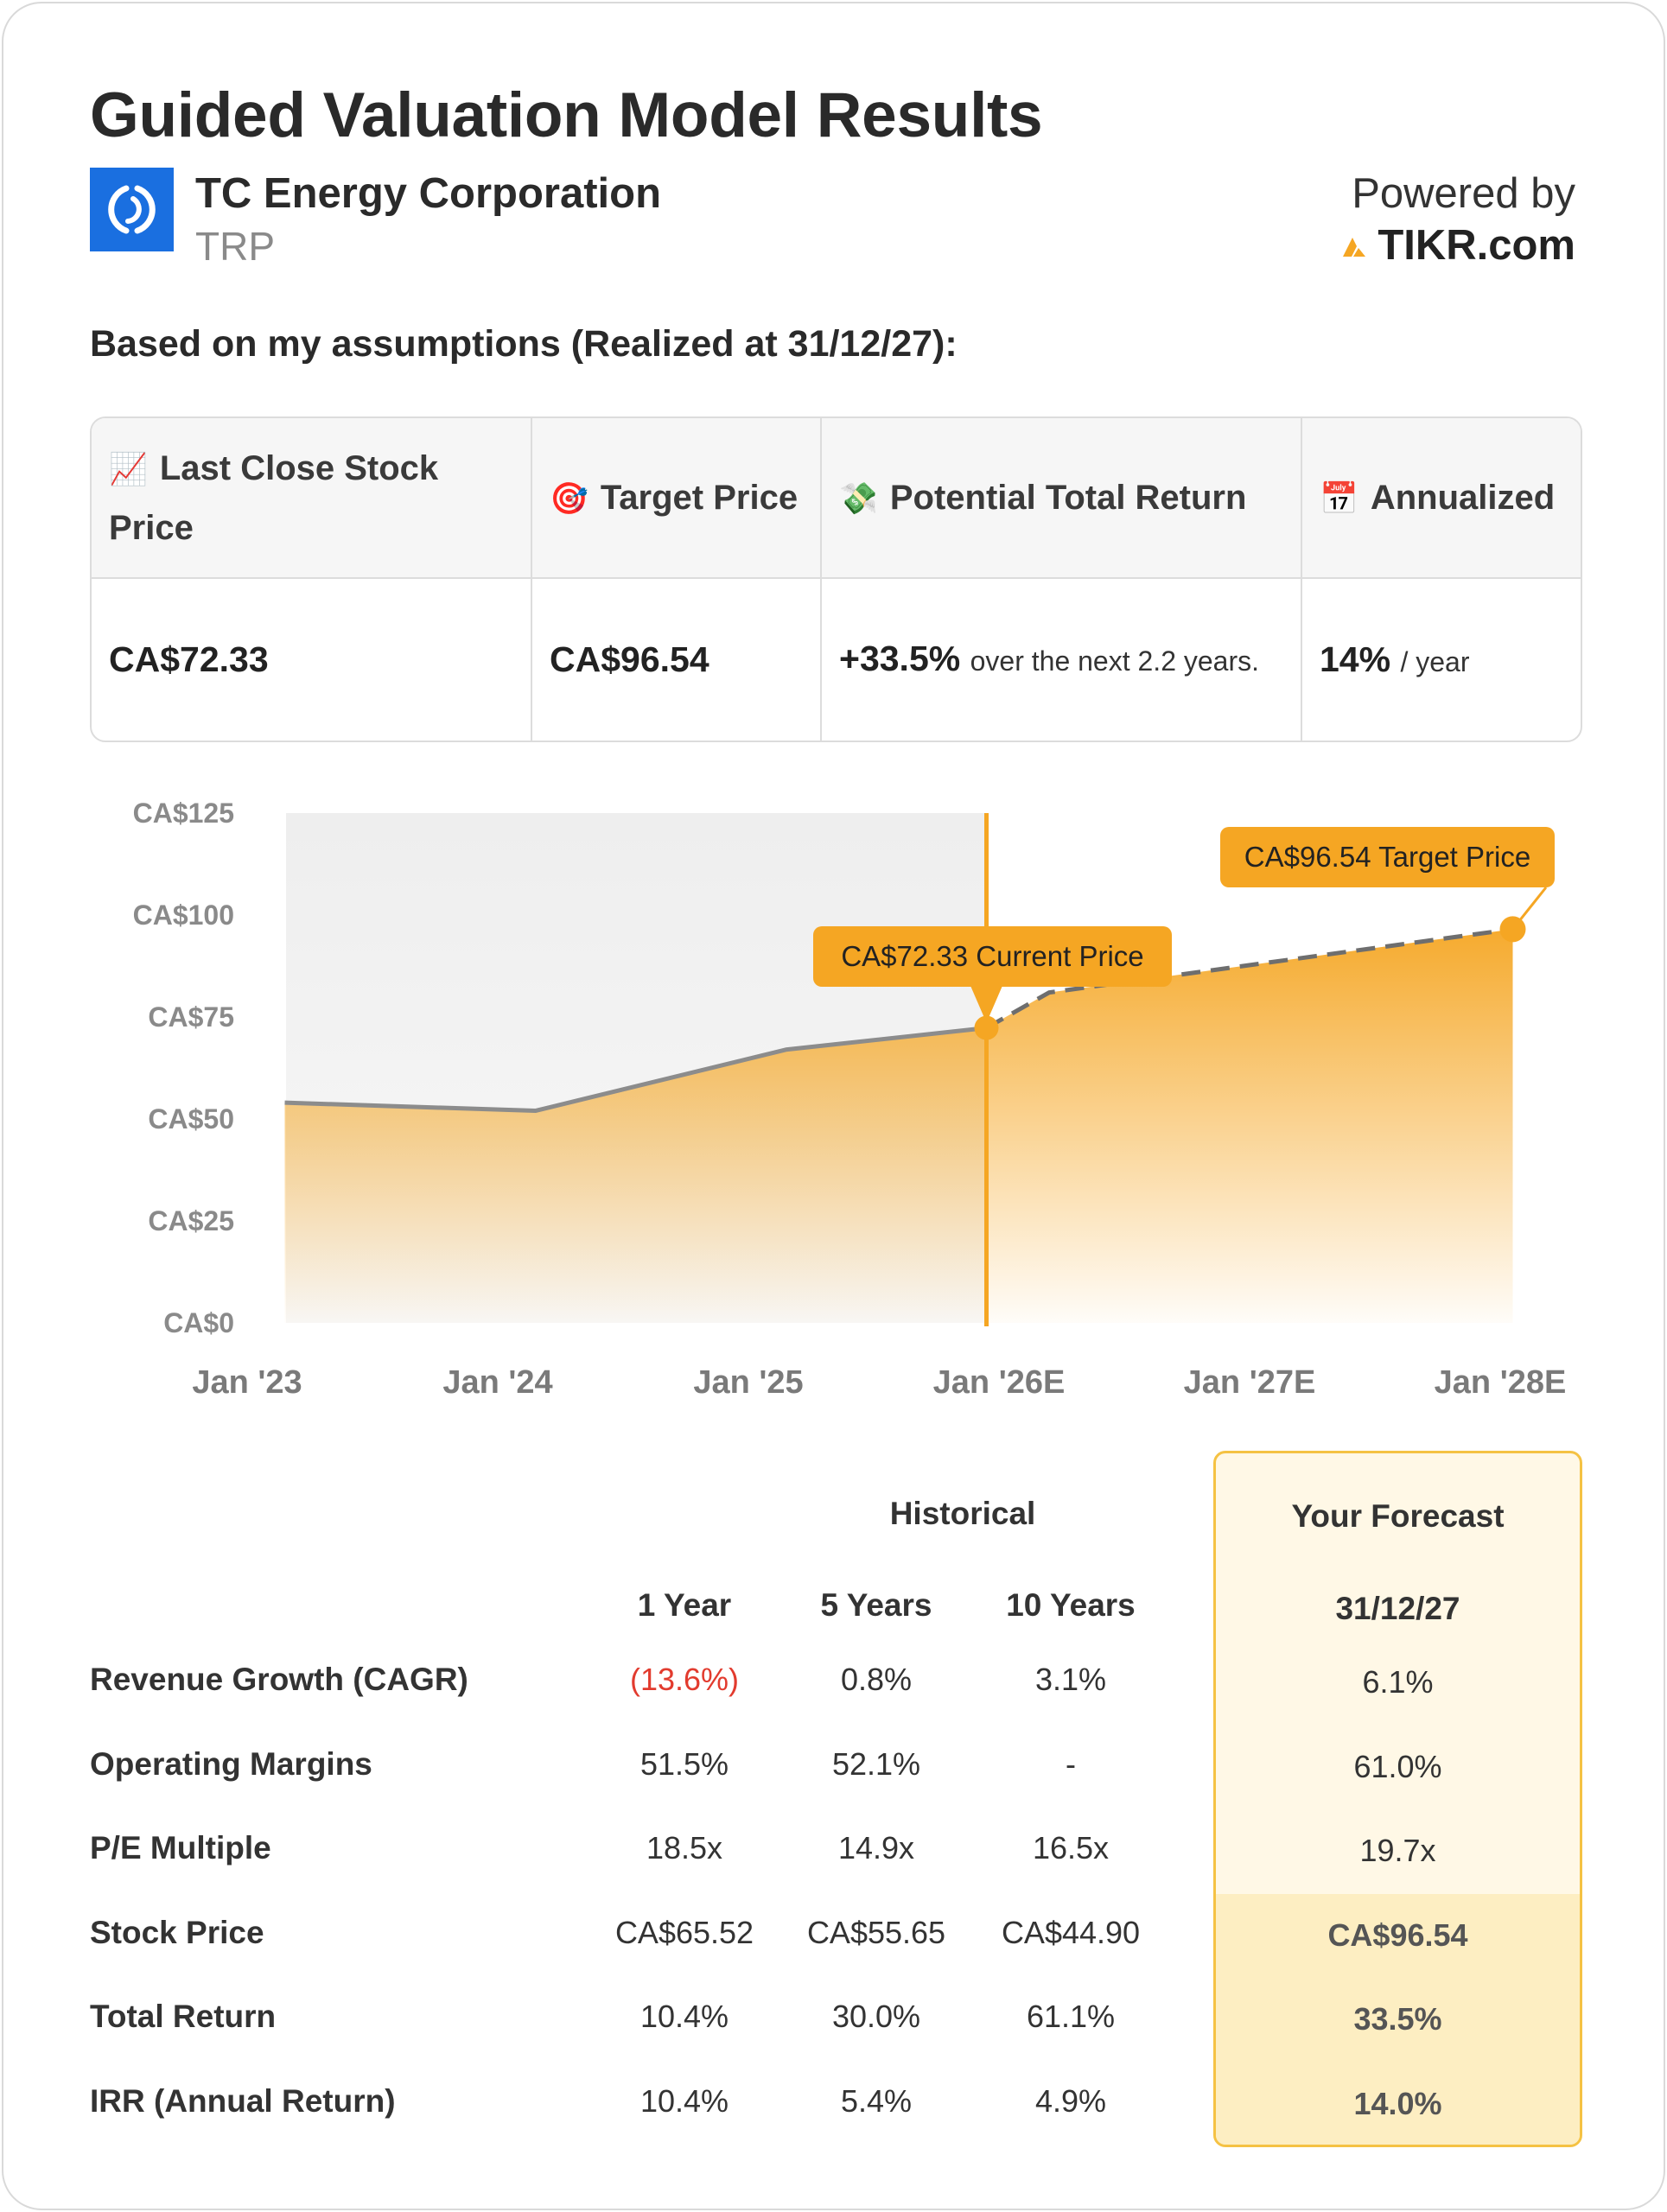 The height and width of the screenshot is (2212, 1667). I want to click on forecast-cell: 33.5%, so click(1397, 2019).